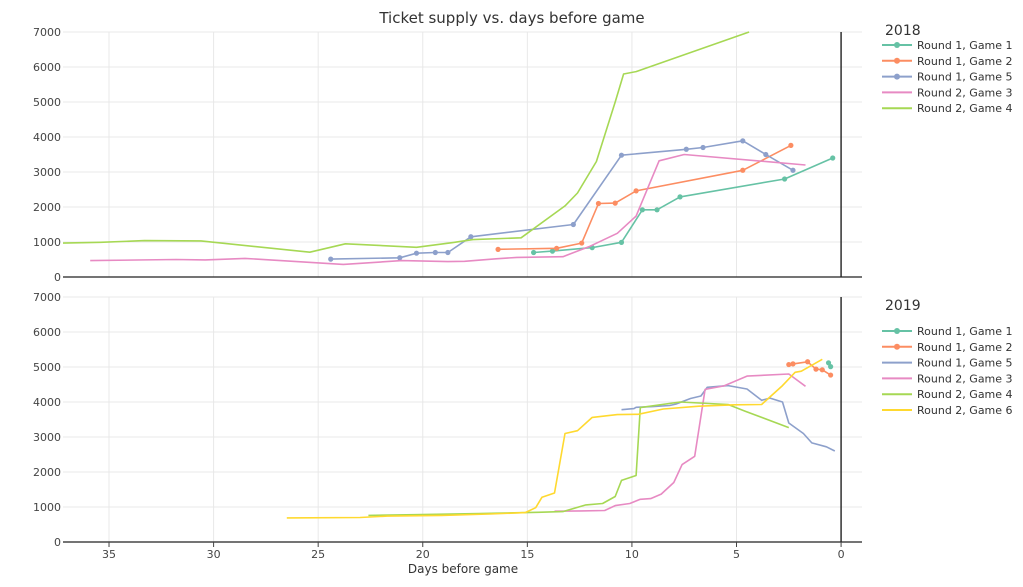 The width and height of the screenshot is (1023, 587). I want to click on x-tick-label: 30, so click(214, 554).